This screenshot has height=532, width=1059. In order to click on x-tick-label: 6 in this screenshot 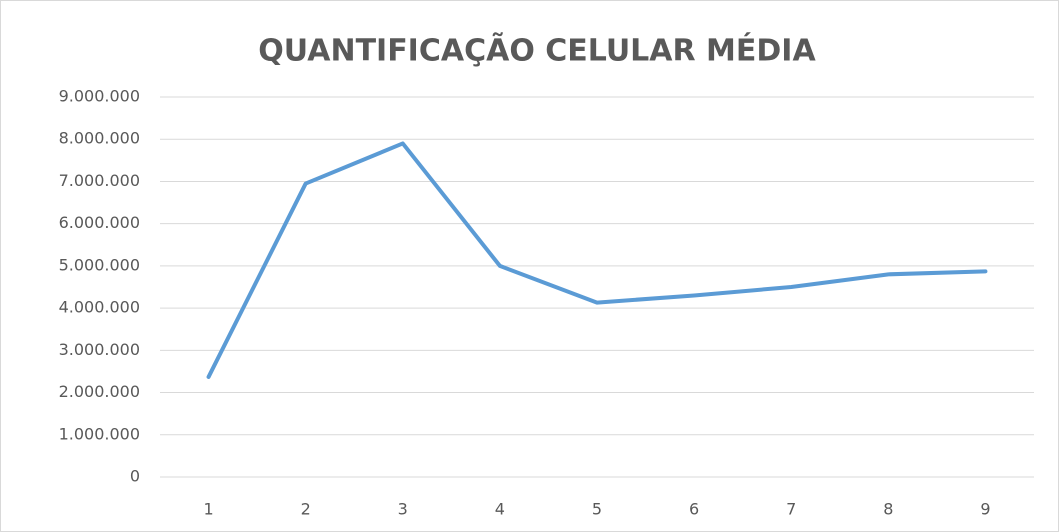, I will do `click(694, 509)`.